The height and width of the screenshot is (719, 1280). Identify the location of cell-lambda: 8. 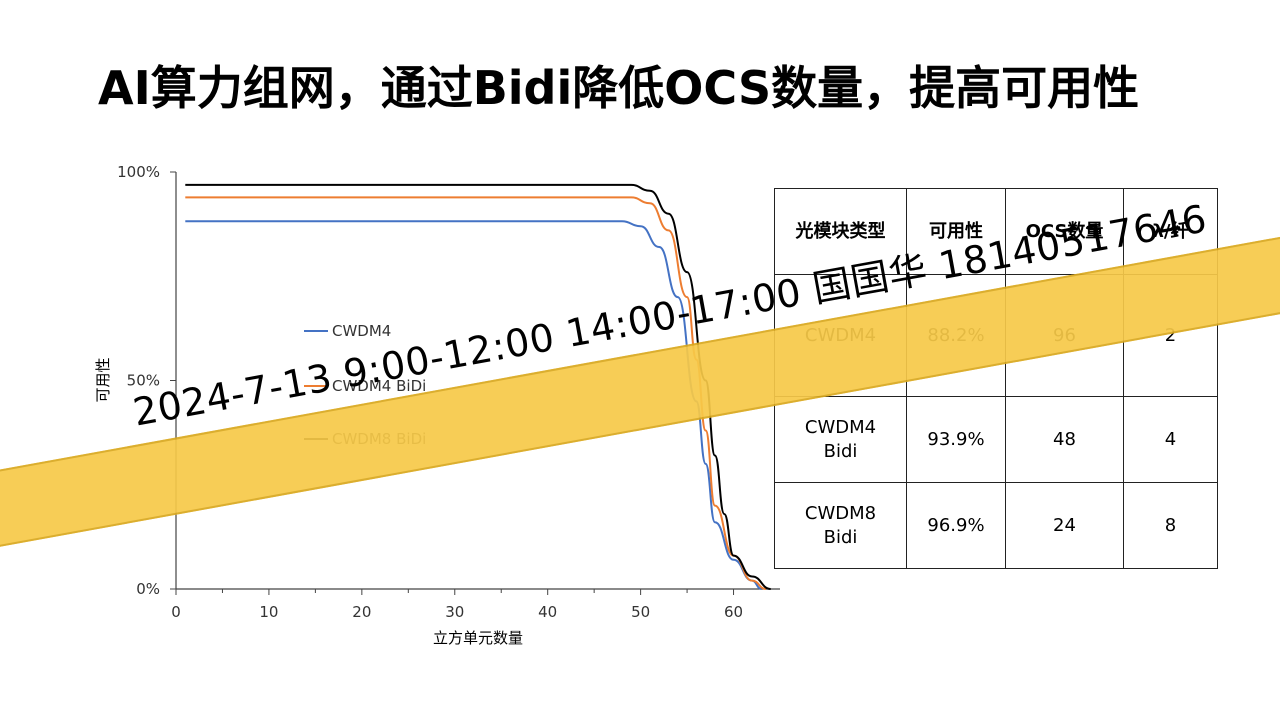
(1170, 525).